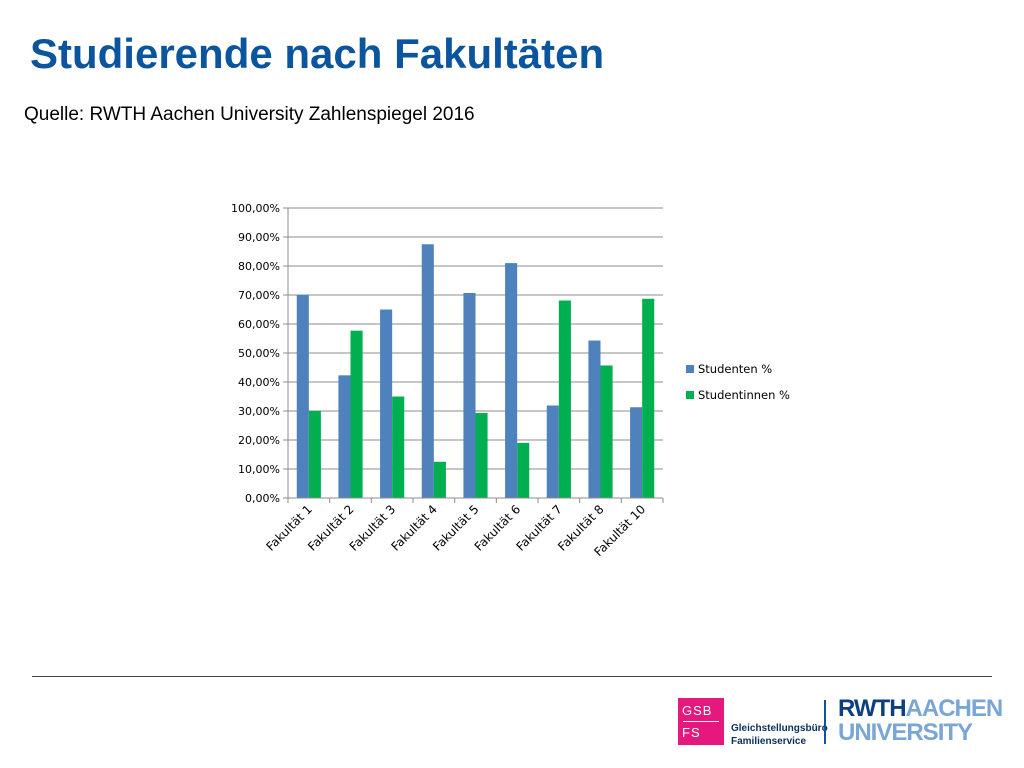 The width and height of the screenshot is (1024, 768). What do you see at coordinates (259, 295) in the screenshot?
I see `y-tick-label: 70,00%` at bounding box center [259, 295].